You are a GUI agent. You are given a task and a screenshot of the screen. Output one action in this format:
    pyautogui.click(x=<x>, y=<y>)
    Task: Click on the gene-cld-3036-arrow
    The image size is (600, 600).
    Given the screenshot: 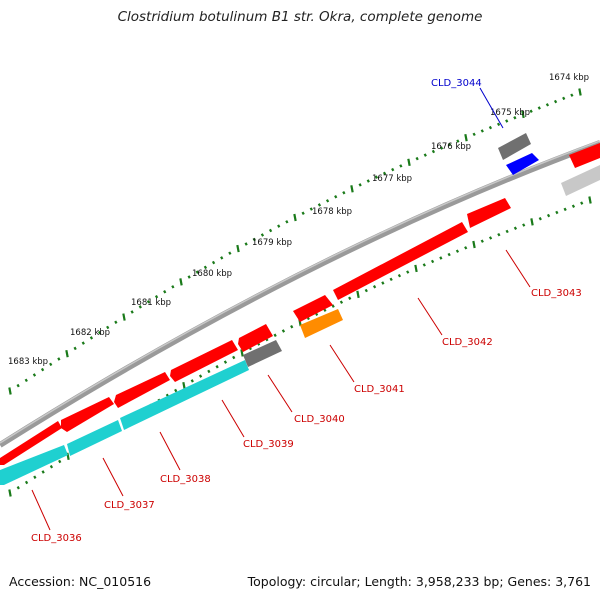 What is the action you would take?
    pyautogui.click(x=31, y=443)
    